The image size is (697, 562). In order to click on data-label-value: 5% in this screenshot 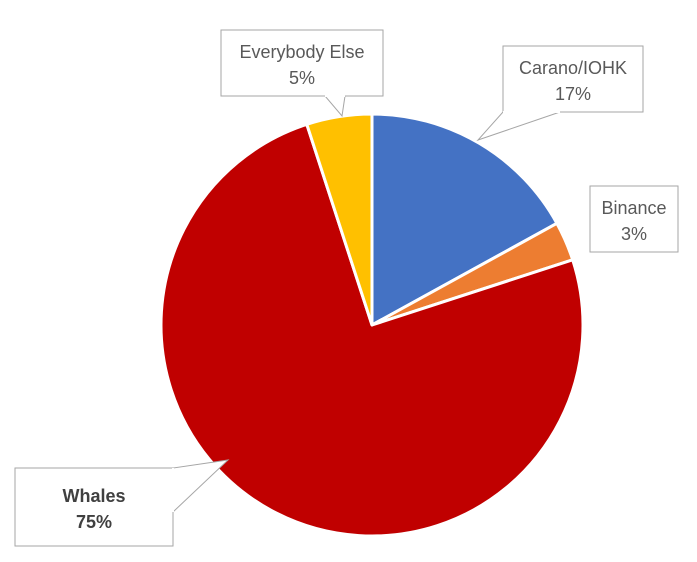, I will do `click(302, 78)`.